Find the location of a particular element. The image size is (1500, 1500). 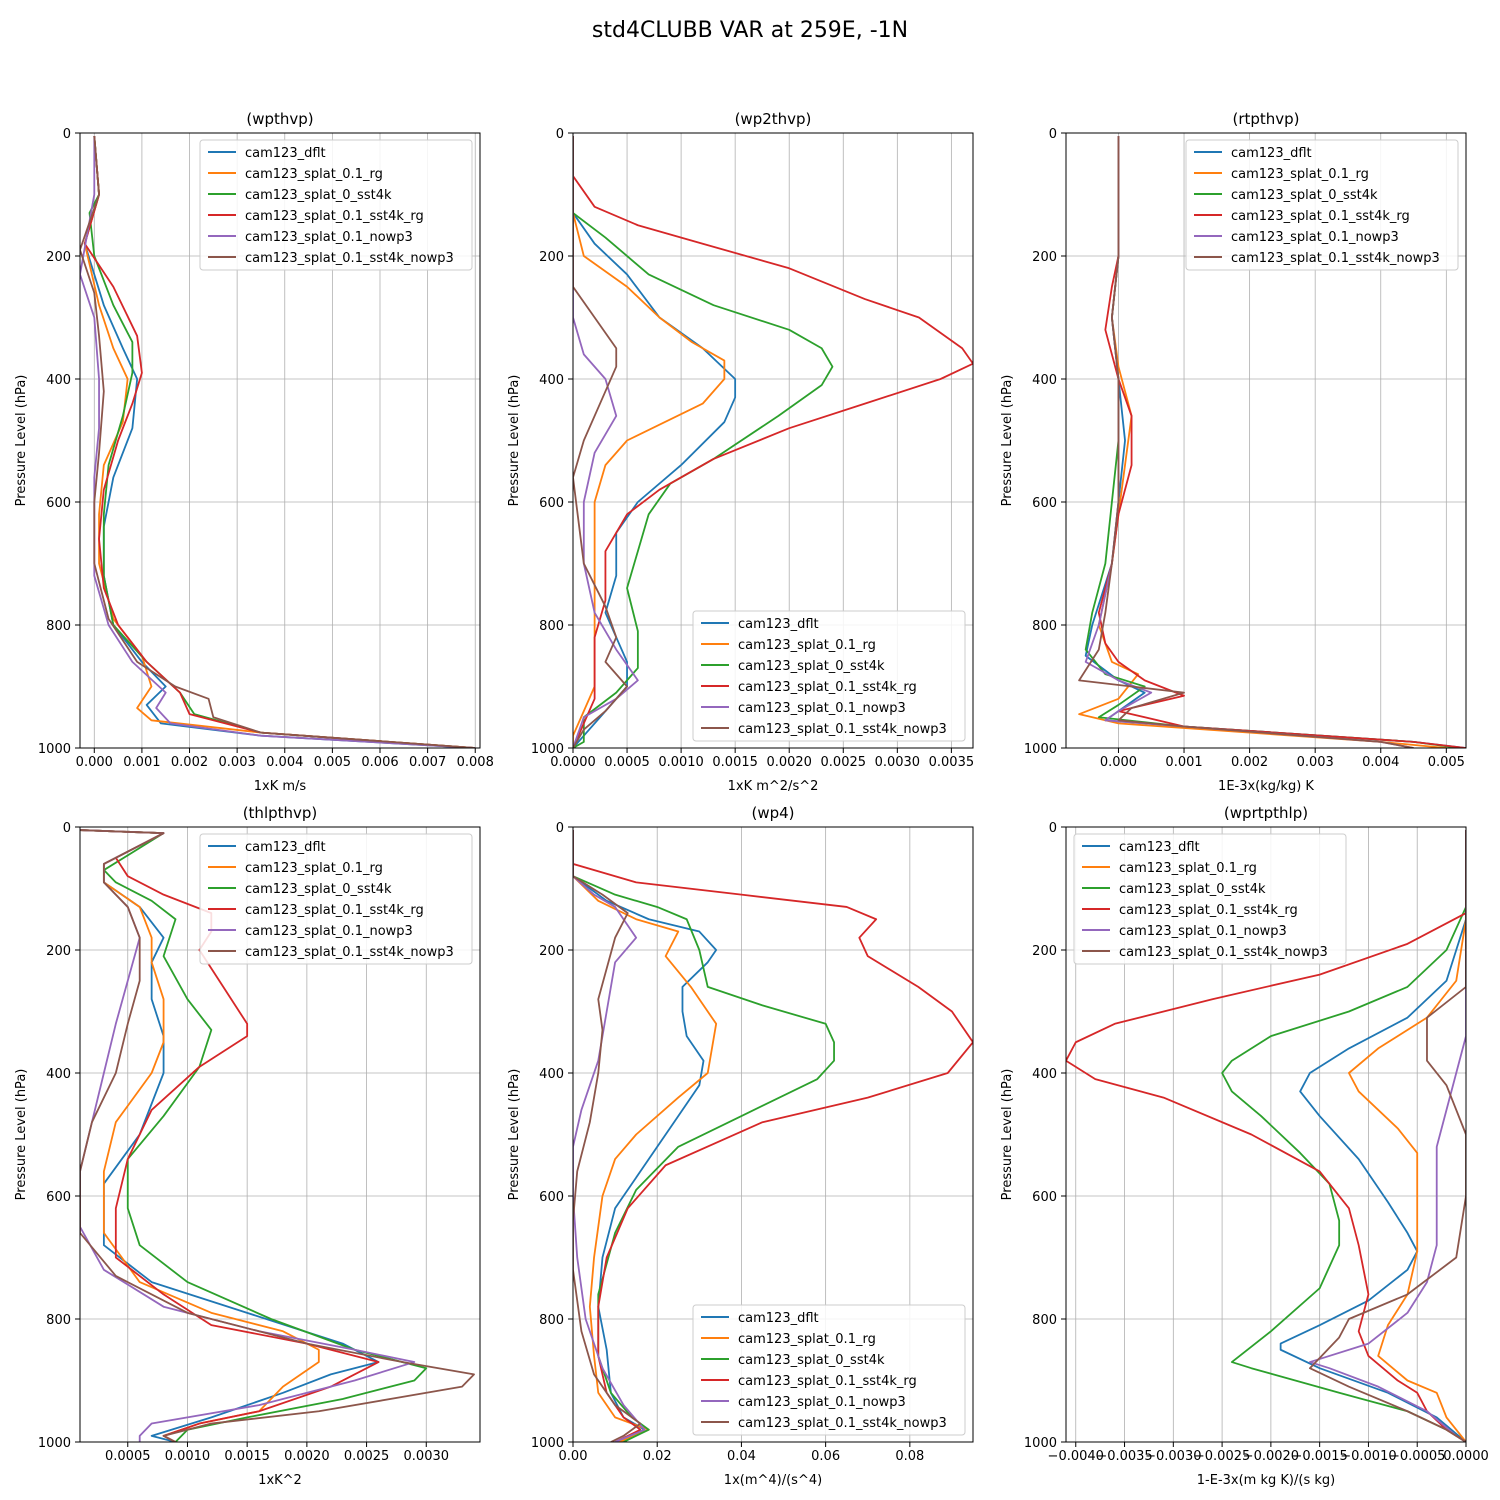

x-tick-label: 0.0025 is located at coordinates (367, 1456).